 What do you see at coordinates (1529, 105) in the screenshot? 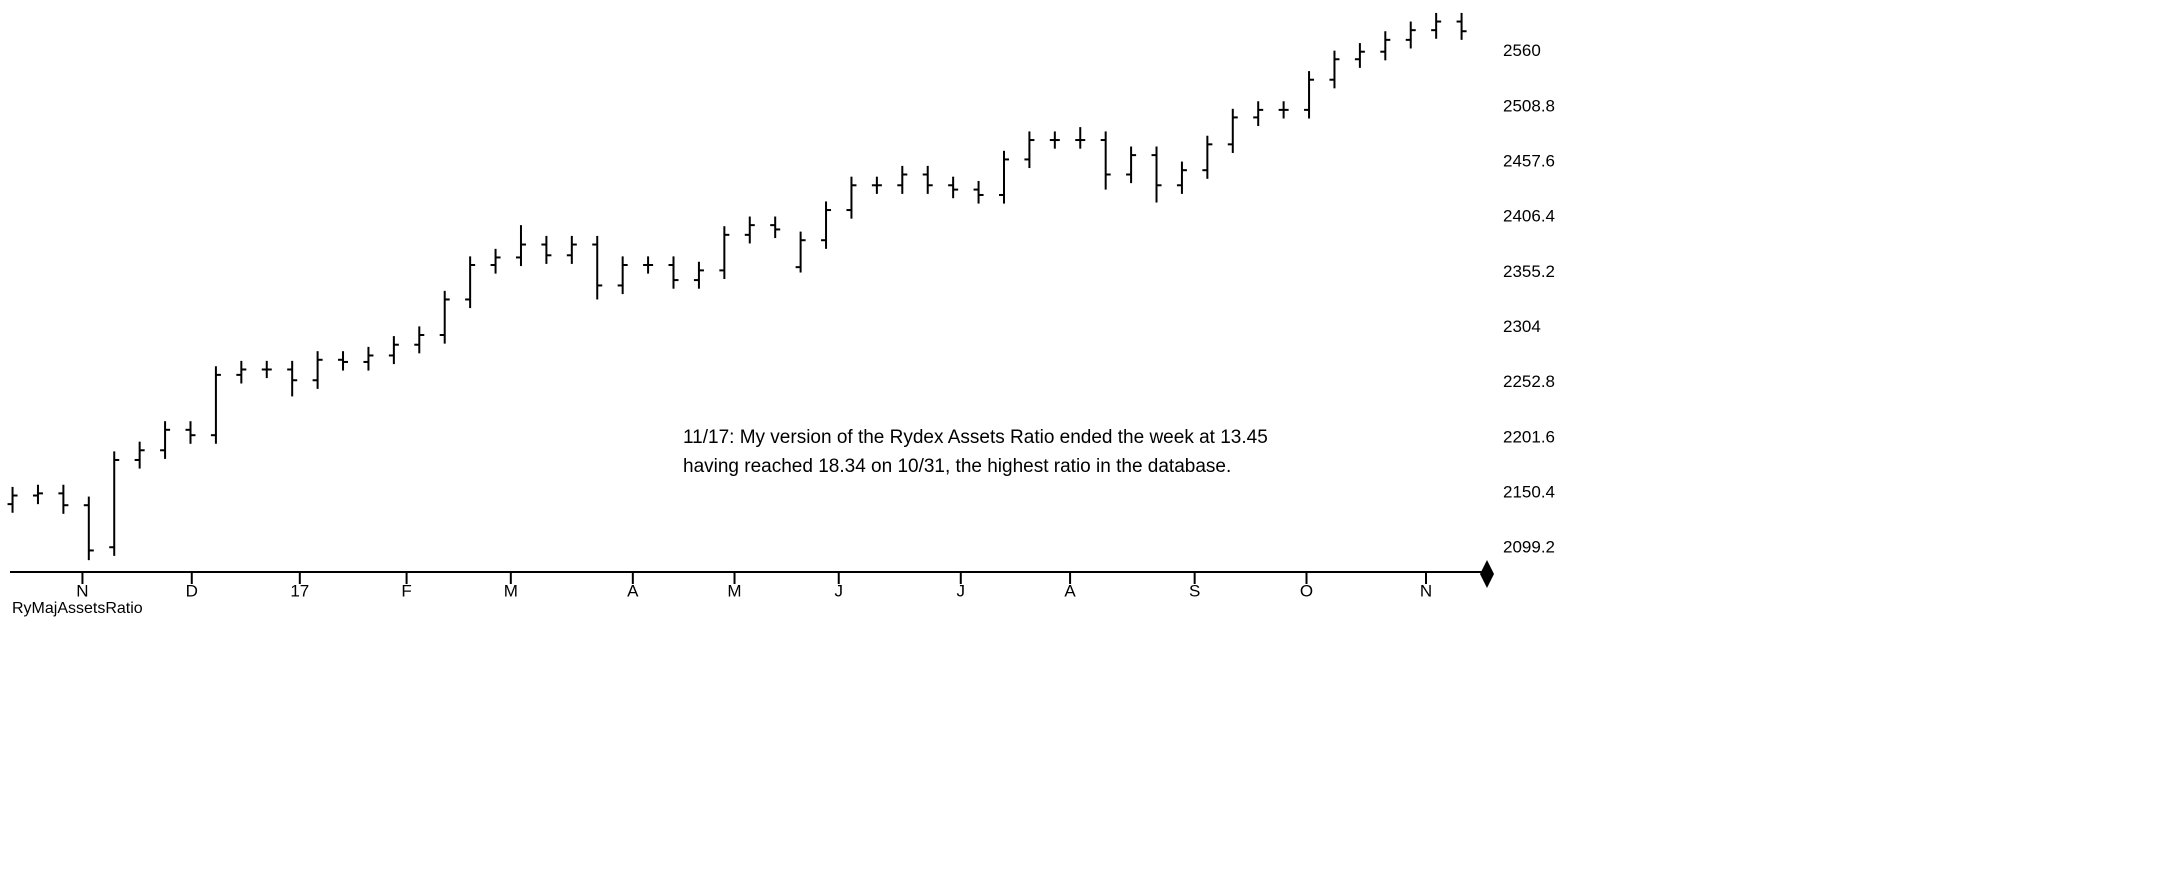
I see `y-tick-label: 2508.8` at bounding box center [1529, 105].